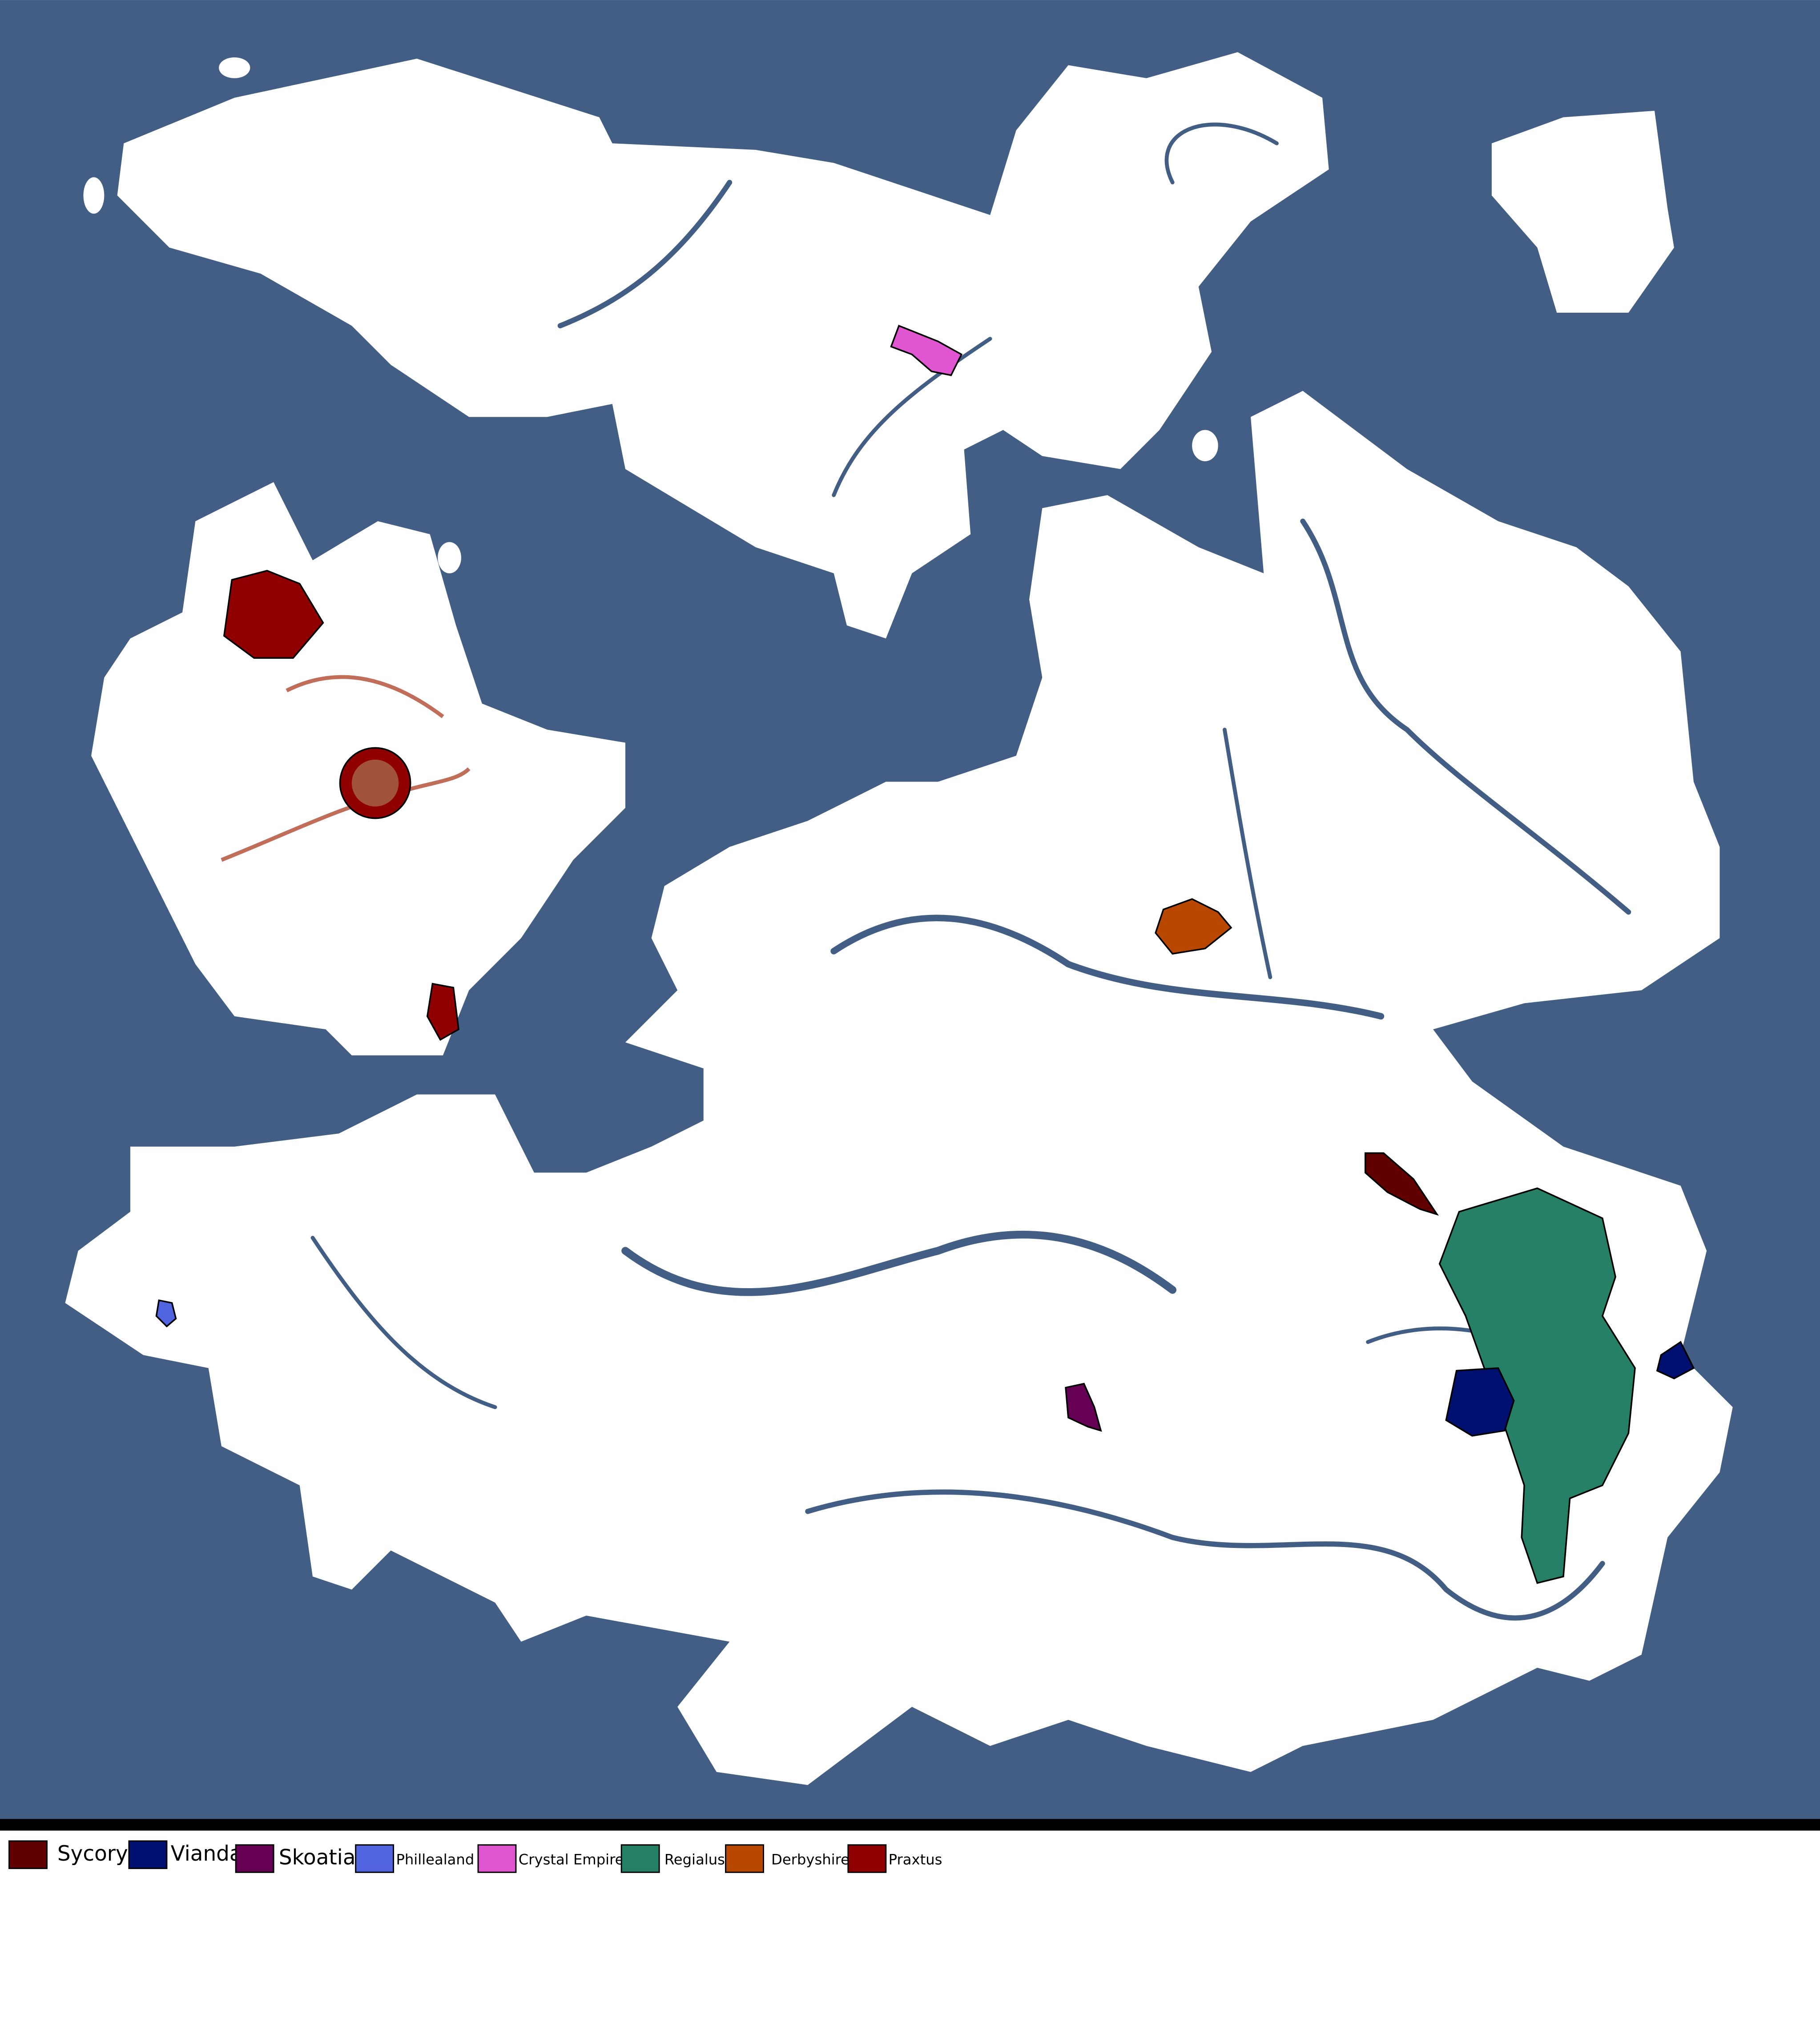 The height and width of the screenshot is (2043, 1820). I want to click on territory-praxtus-south, so click(442, 1012).